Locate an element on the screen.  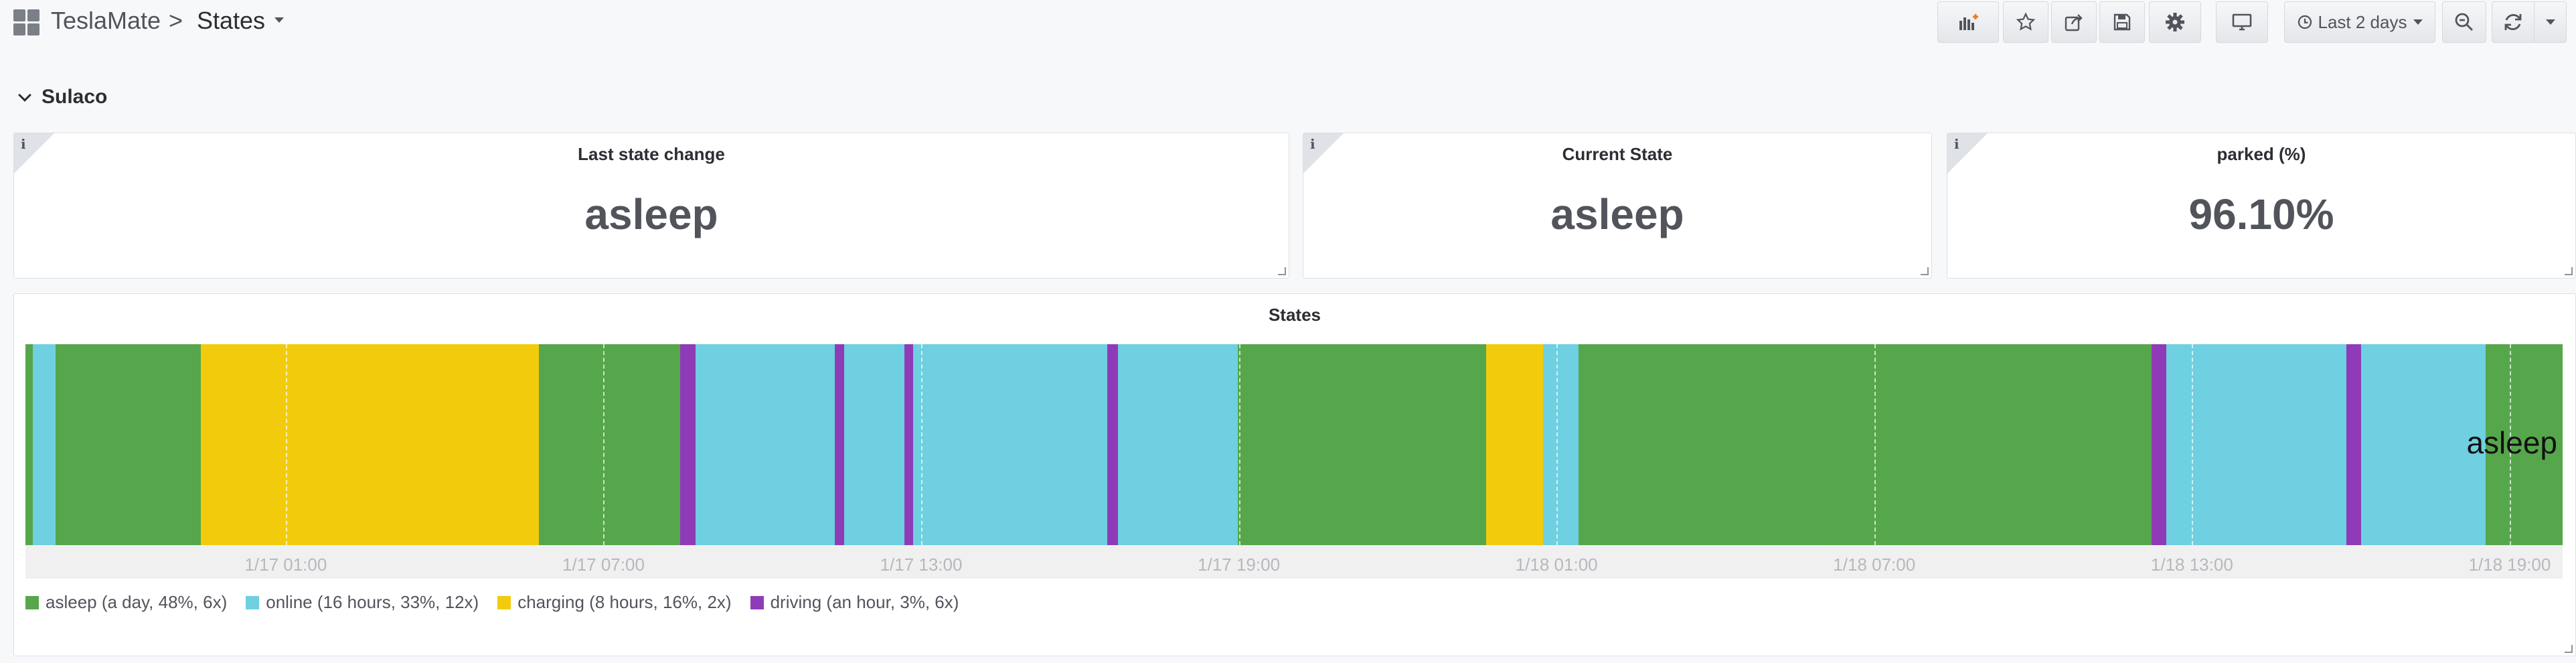
gear-icon is located at coordinates (2175, 22).